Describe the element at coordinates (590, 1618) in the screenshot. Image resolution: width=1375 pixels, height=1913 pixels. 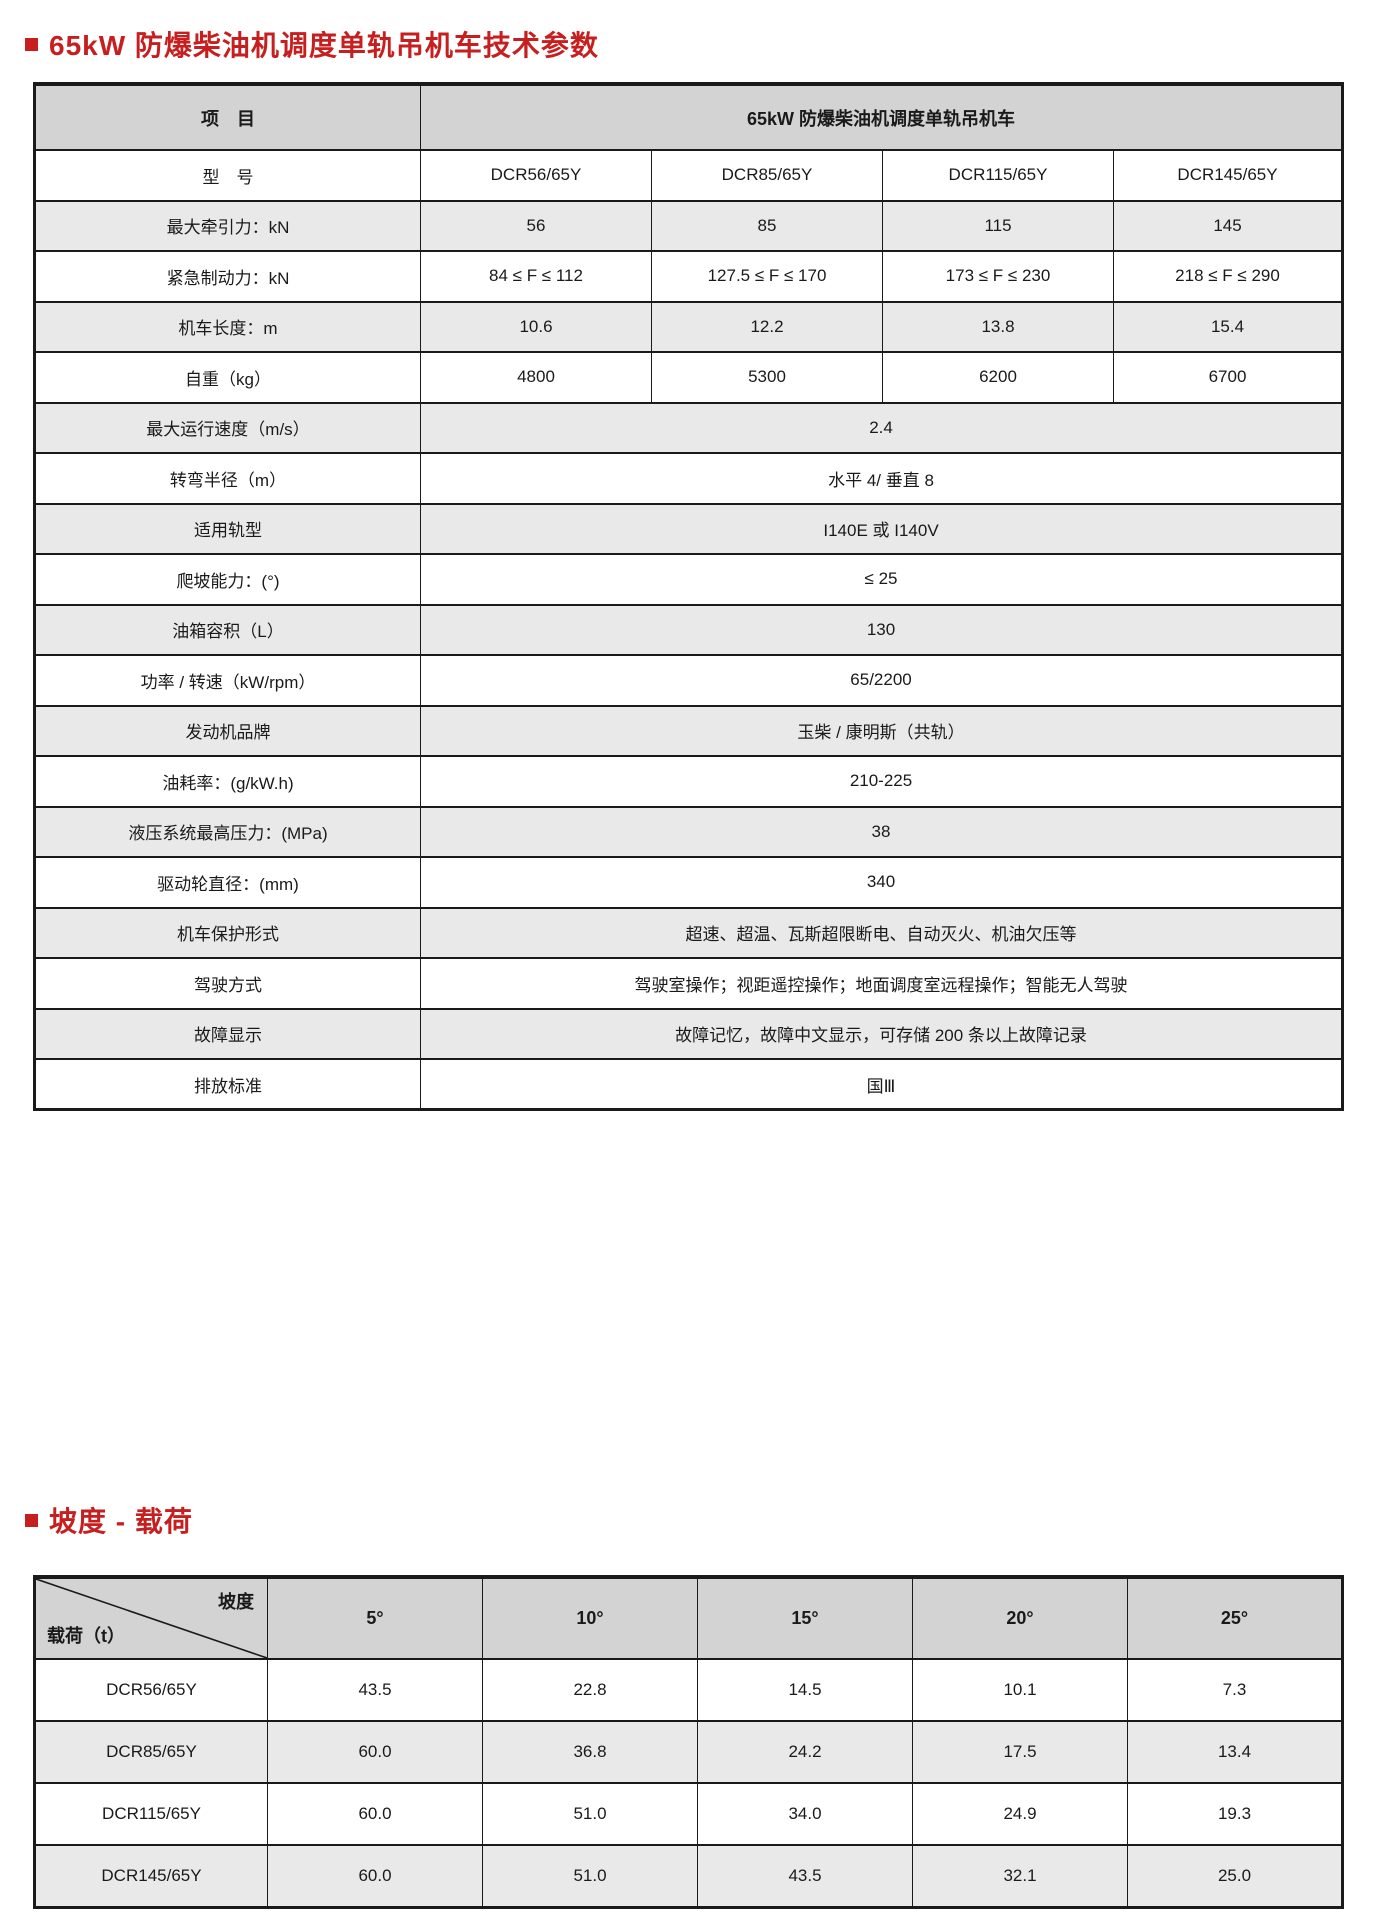
I see `load-col-header: 10°` at that location.